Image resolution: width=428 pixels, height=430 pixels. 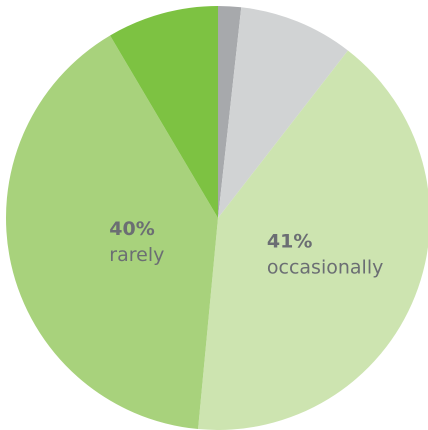 What do you see at coordinates (325, 267) in the screenshot?
I see `slice-category-label: occasionally` at bounding box center [325, 267].